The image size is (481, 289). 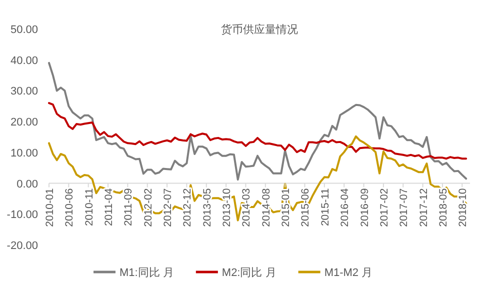 I want to click on y-tick-label: 30.00, so click(x=24, y=92).